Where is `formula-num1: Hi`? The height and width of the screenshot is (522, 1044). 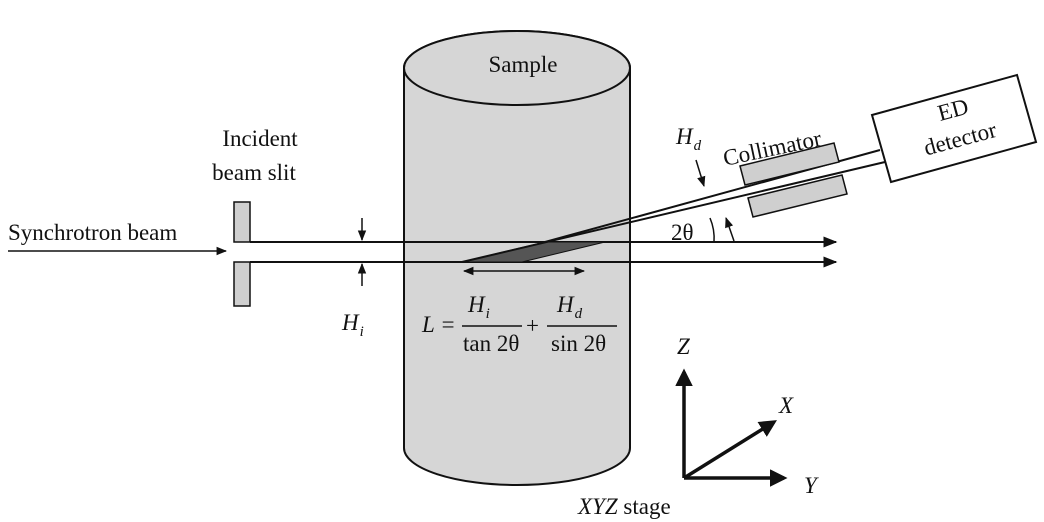 formula-num1: Hi is located at coordinates (478, 307).